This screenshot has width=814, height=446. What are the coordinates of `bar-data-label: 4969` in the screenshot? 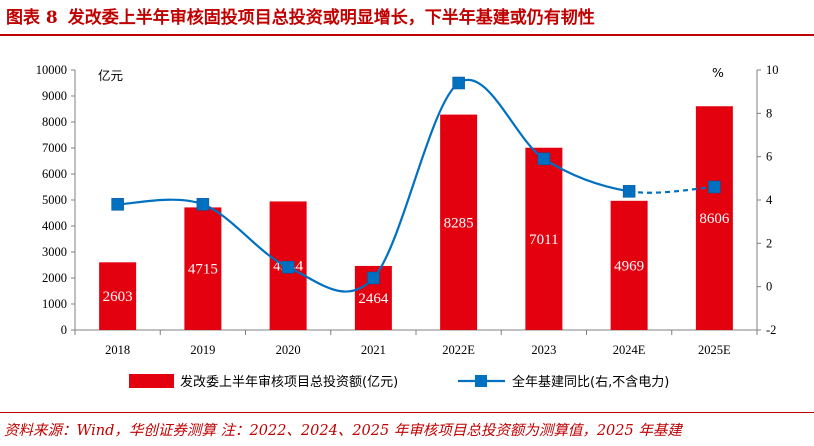 It's located at (629, 266).